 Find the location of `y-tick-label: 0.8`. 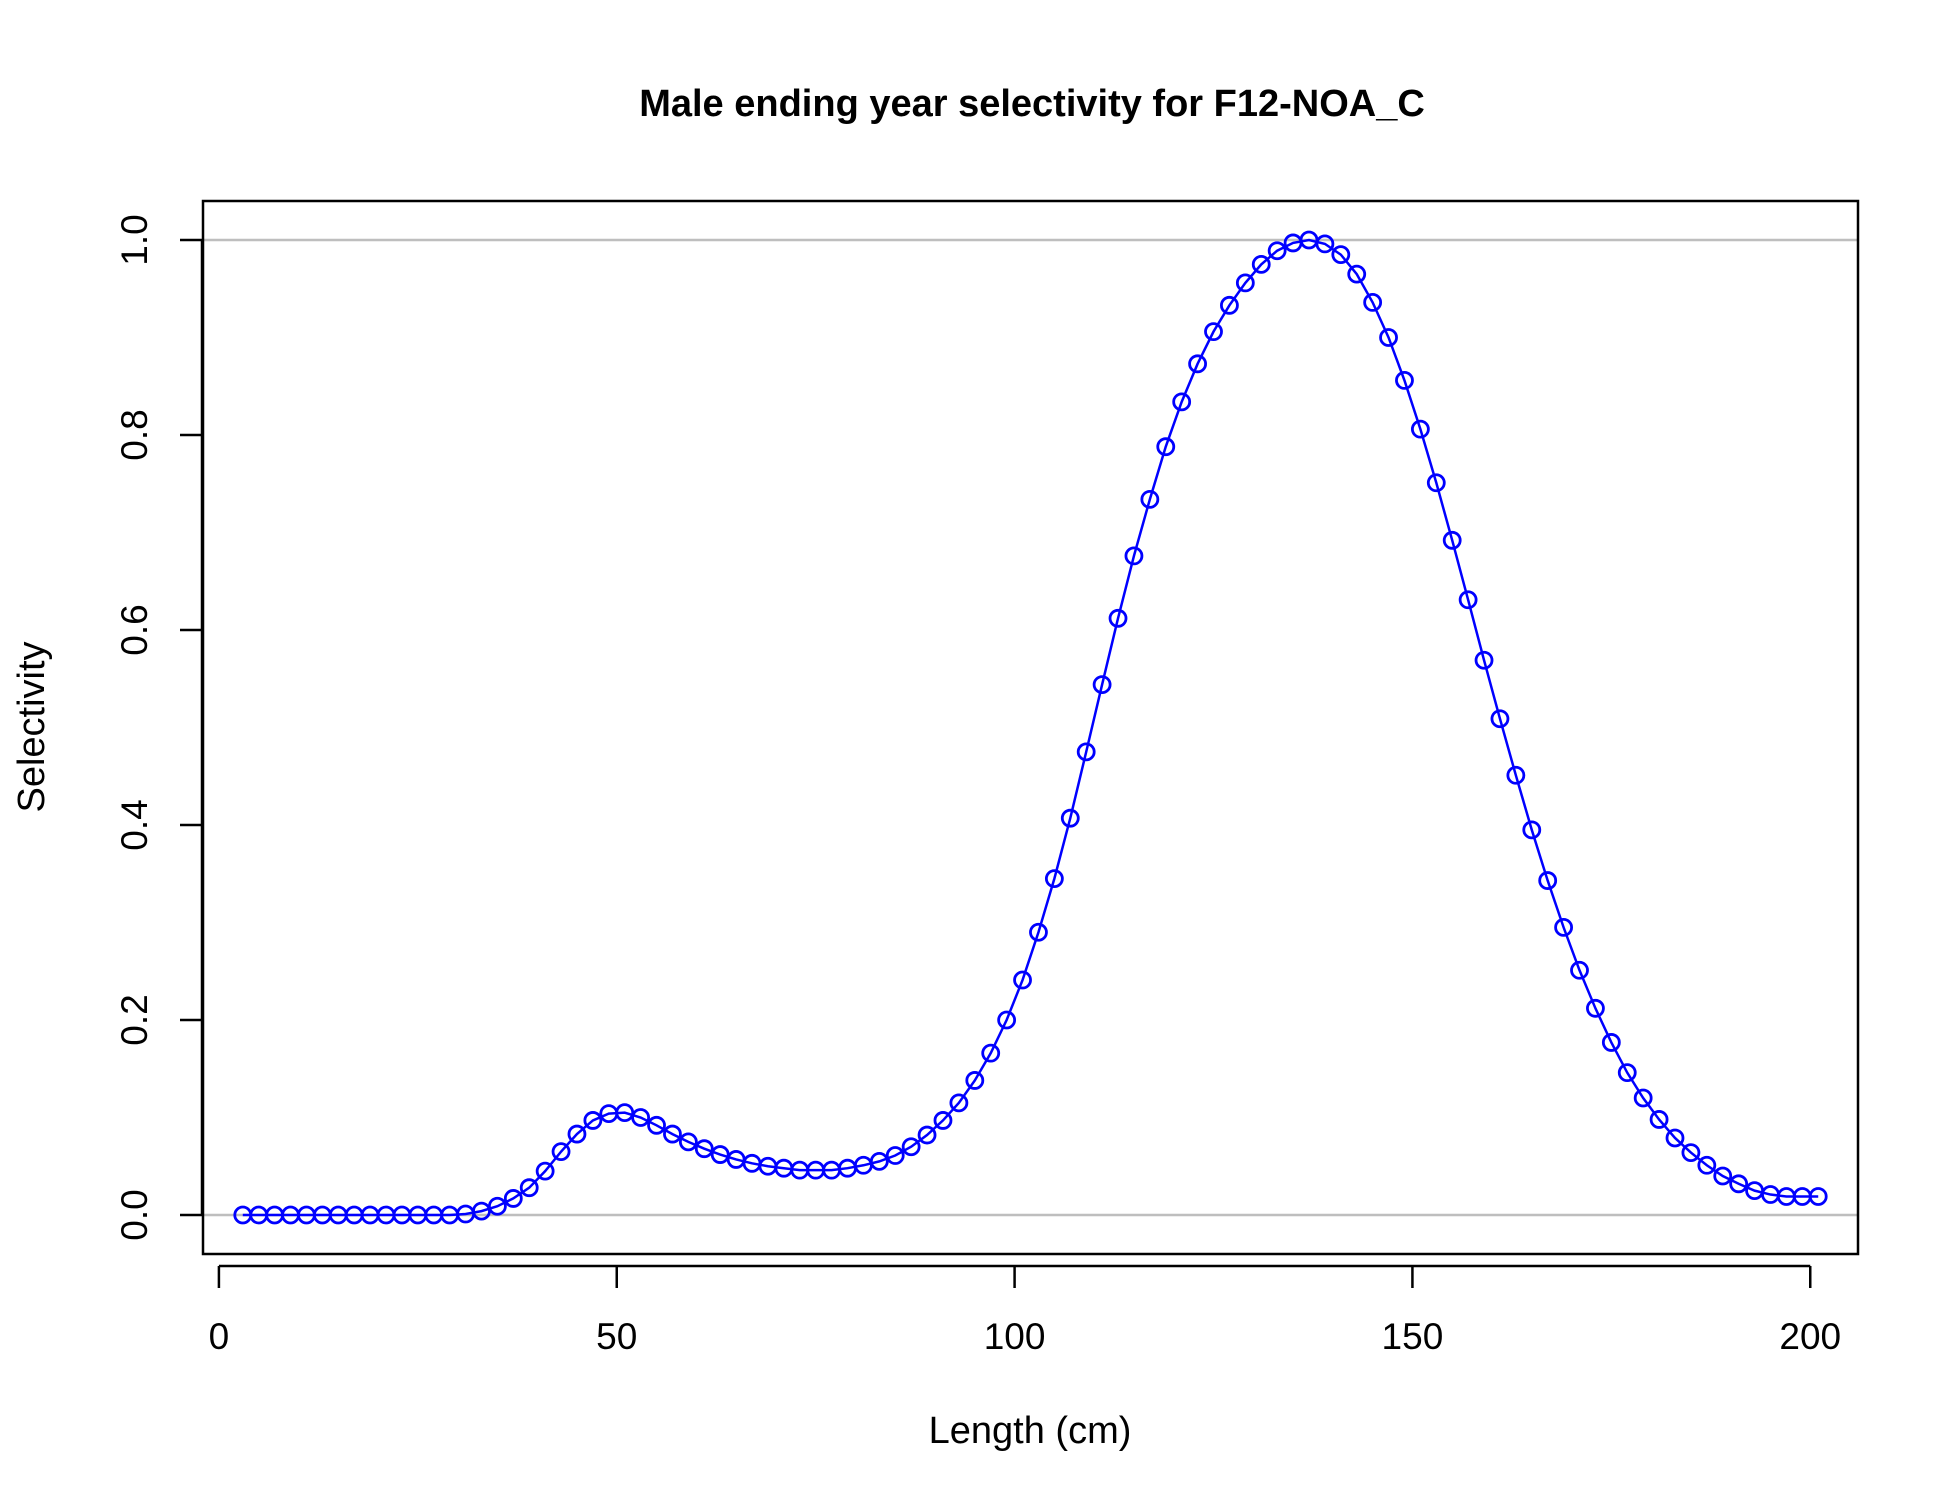

y-tick-label: 0.8 is located at coordinates (134, 434).